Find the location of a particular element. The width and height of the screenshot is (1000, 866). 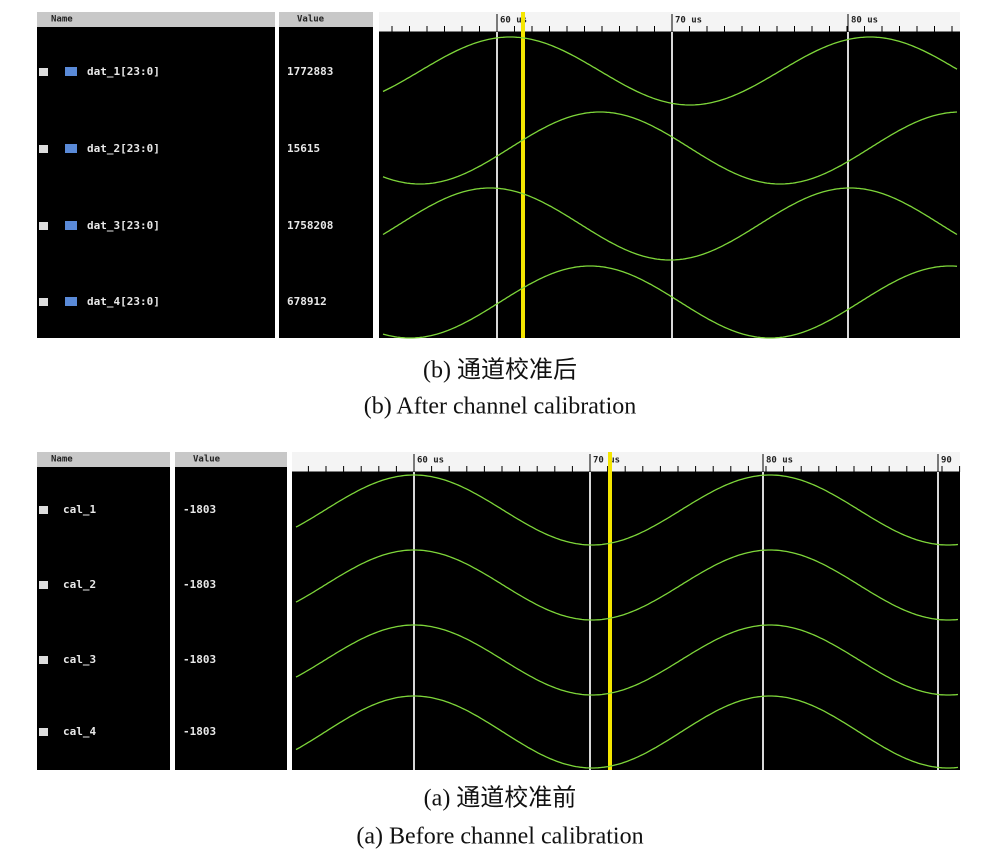

caption-en: (b) After channel calibration is located at coordinates (500, 407).